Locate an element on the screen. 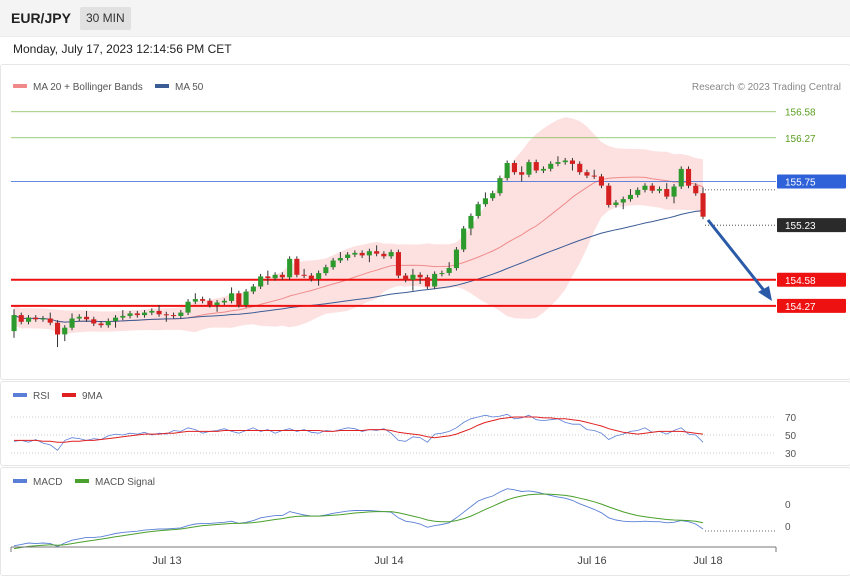 The width and height of the screenshot is (850, 576). macd-legend-swatch is located at coordinates (20, 481).